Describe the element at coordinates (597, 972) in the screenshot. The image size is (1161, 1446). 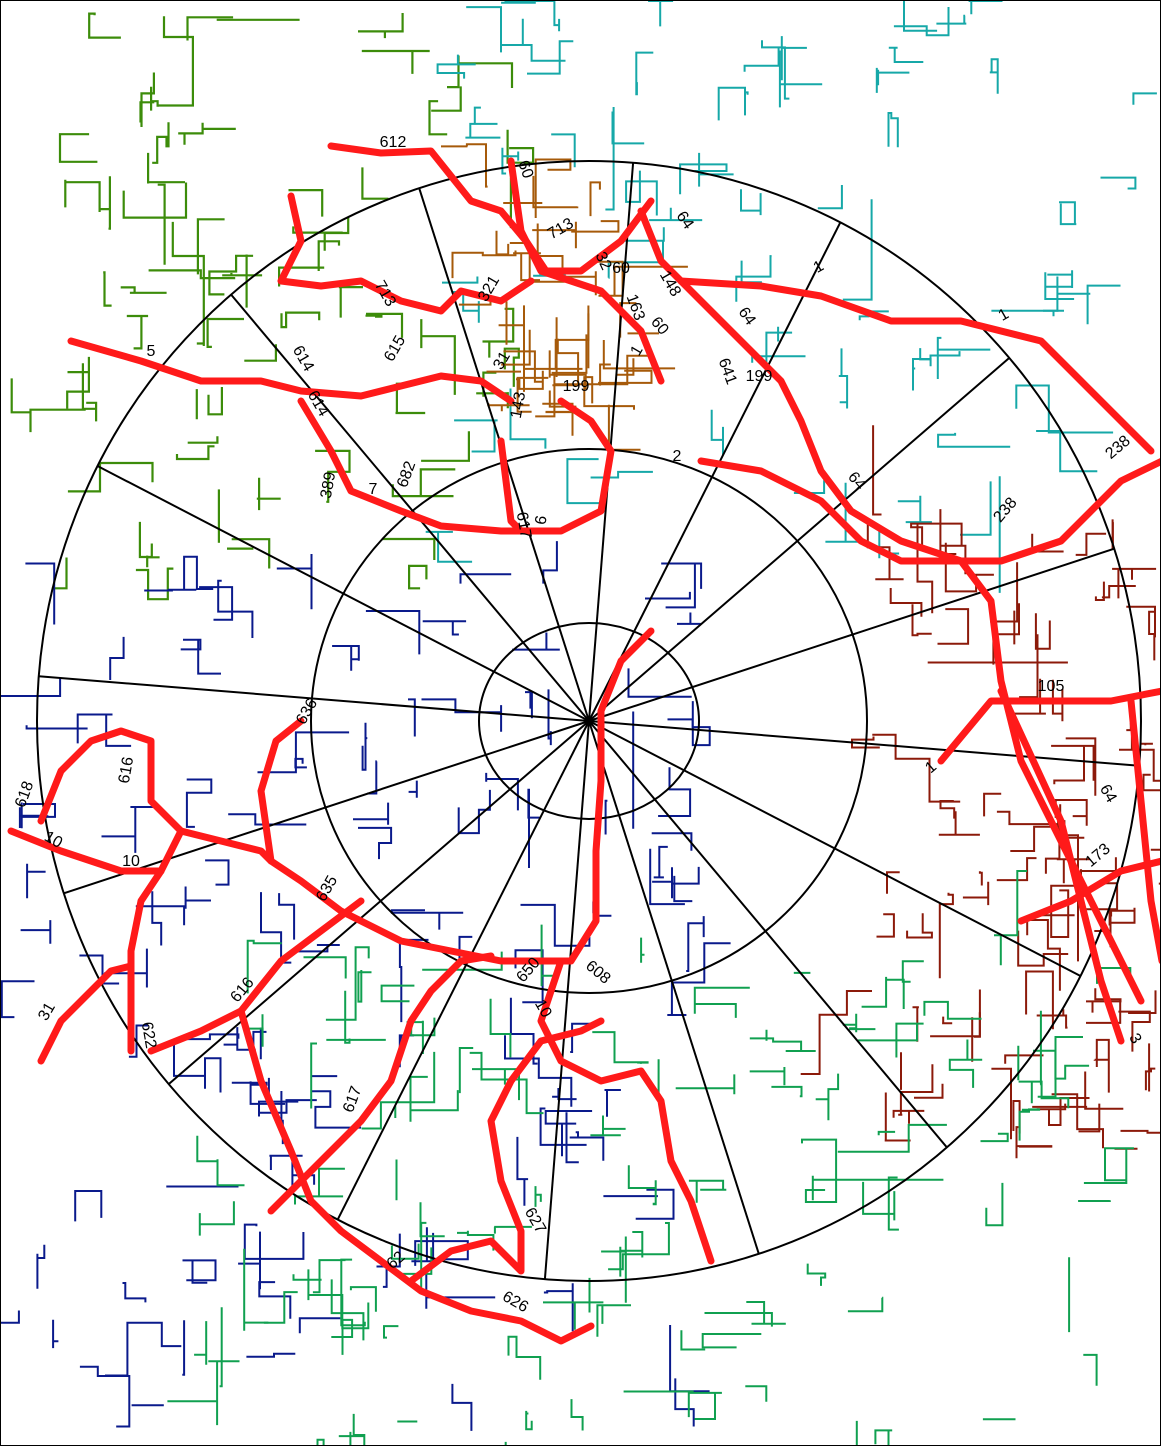
I see `route-label: 608` at that location.